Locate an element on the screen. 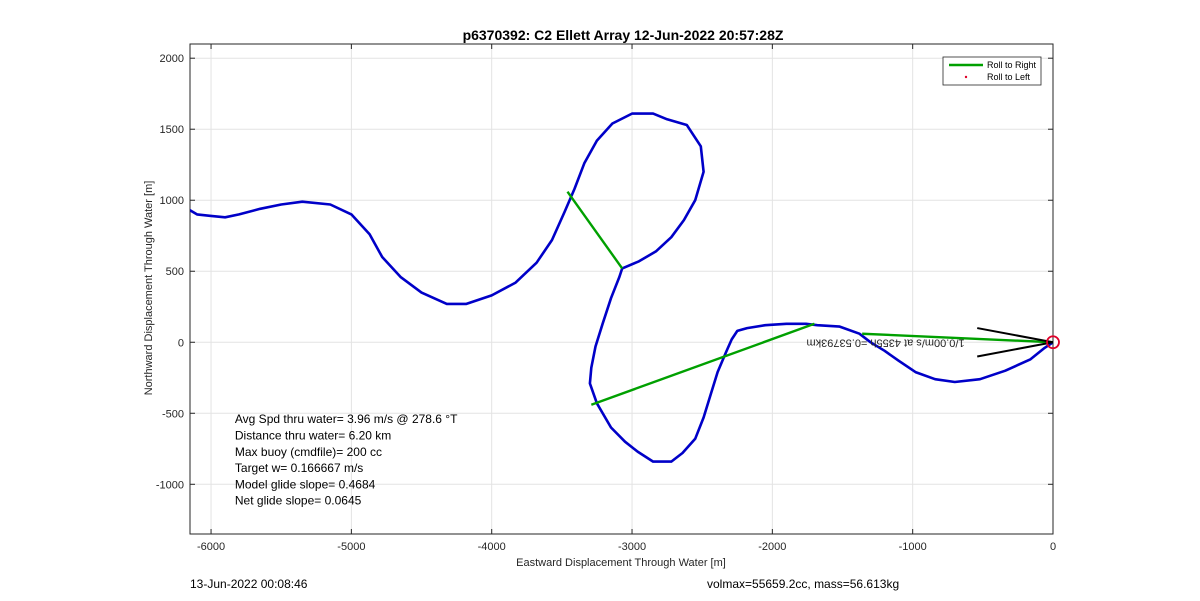 Image resolution: width=1200 pixels, height=601 pixels. x-tick-label: 0 is located at coordinates (1053, 547).